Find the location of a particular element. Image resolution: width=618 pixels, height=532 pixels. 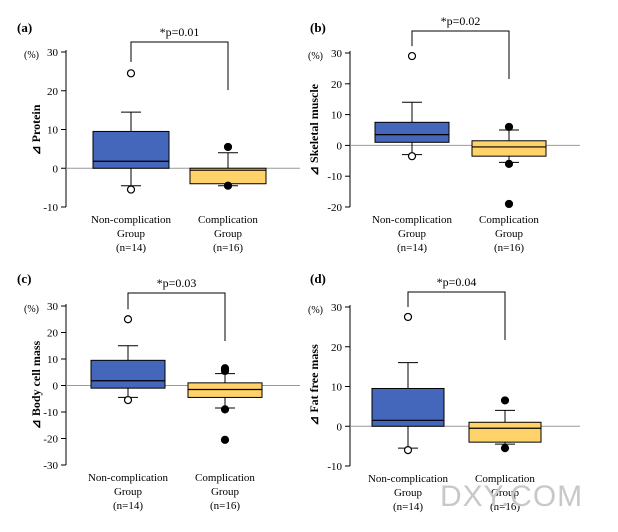

y-axis-label-text: Fat free mass is located at coordinates (314, 378).